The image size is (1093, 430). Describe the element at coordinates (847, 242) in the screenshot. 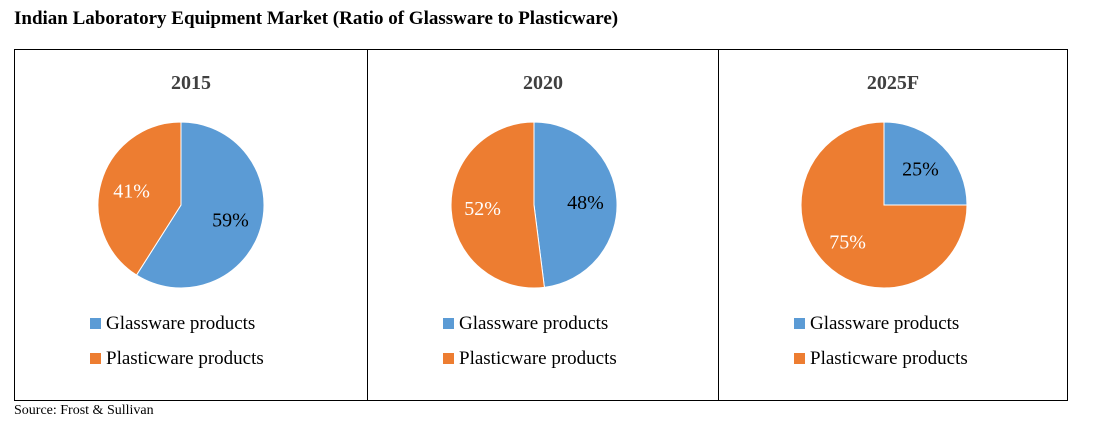

I see `pie-data-label-plasticware-products: 75%` at that location.